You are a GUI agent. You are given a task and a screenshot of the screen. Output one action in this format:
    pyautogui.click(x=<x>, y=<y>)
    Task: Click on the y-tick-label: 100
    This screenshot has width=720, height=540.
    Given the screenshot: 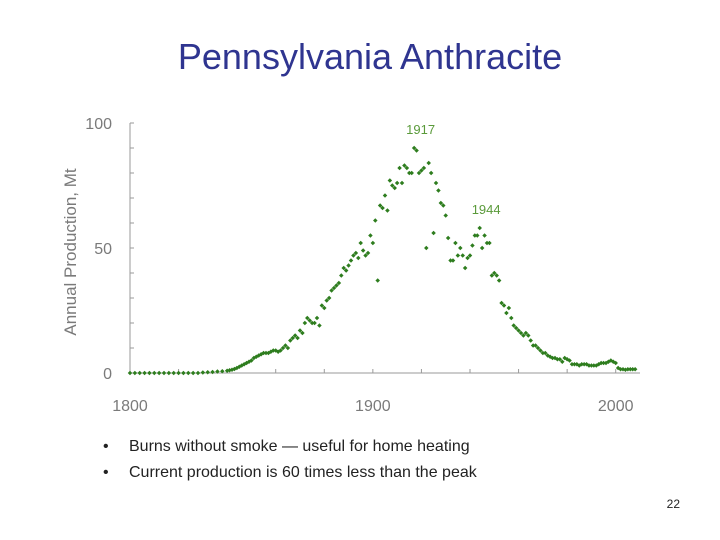 What is the action you would take?
    pyautogui.click(x=98, y=124)
    